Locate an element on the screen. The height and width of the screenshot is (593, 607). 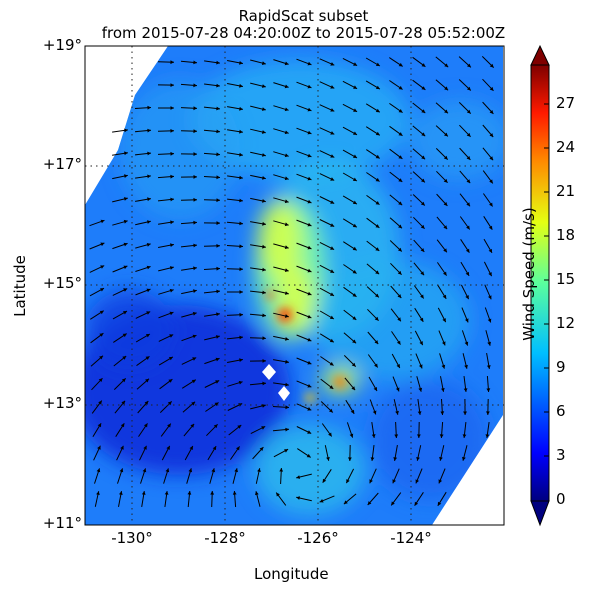
ytick-label: +19° is located at coordinates (62, 45).